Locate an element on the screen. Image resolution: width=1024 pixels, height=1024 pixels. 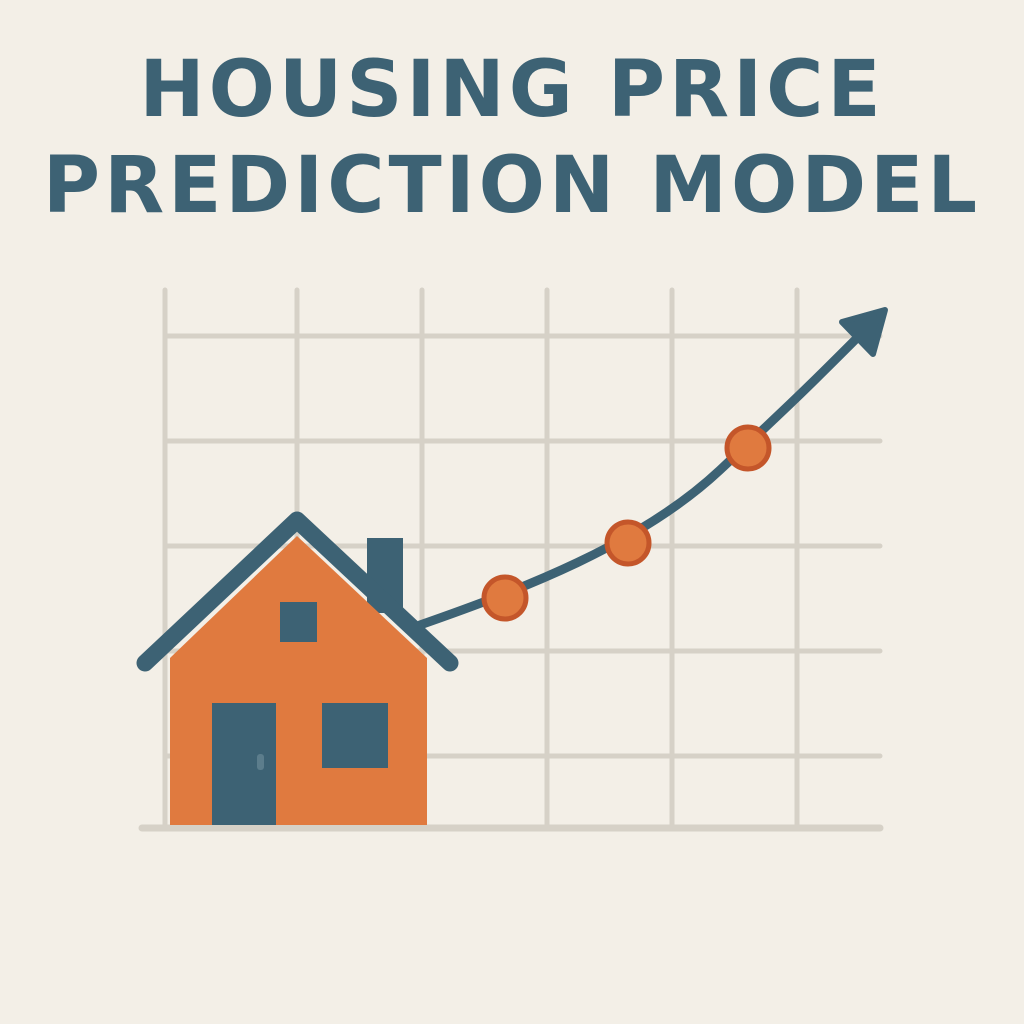
house-roof is located at coordinates (297, 591).